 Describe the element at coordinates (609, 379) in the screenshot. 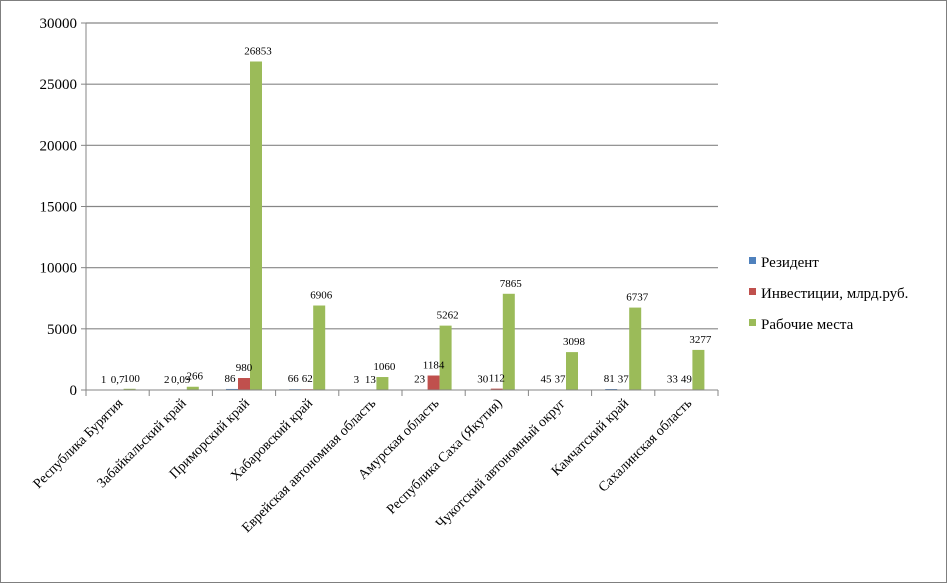

I see `data-label: 81` at that location.